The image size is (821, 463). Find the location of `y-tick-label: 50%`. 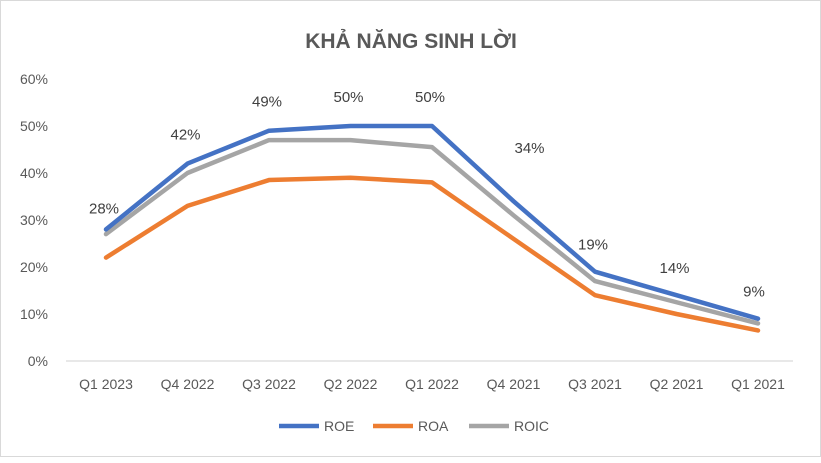

y-tick-label: 50% is located at coordinates (34, 126).